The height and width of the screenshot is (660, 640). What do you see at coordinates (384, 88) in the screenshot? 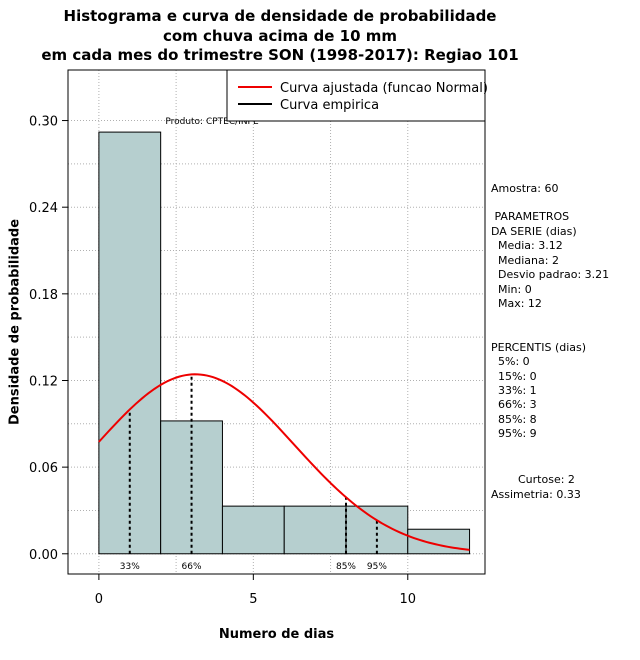
I see `legend-label: Curva ajustada (funcao Normal)` at bounding box center [384, 88].